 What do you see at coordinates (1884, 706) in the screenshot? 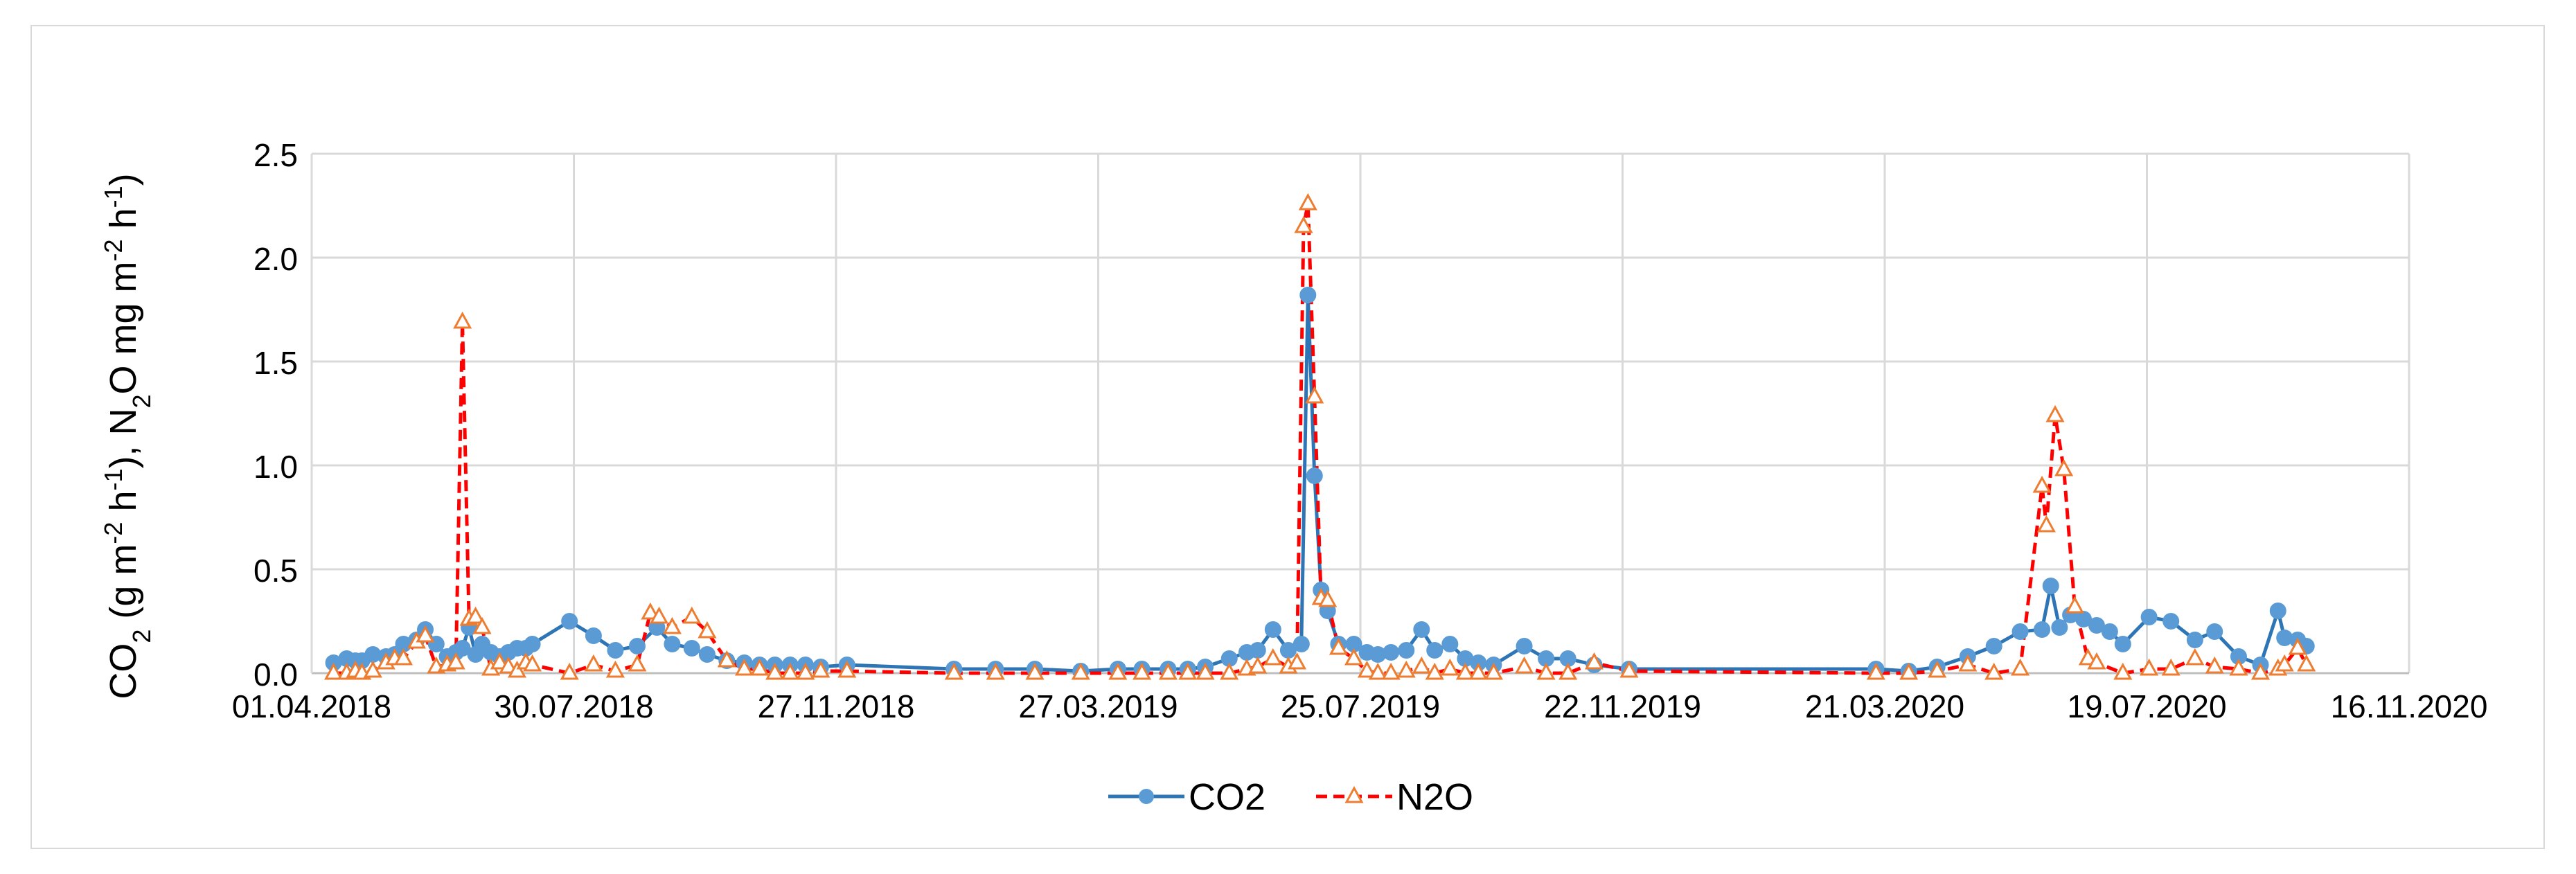
I see `x-tick-label: 21.03.2020` at bounding box center [1884, 706].